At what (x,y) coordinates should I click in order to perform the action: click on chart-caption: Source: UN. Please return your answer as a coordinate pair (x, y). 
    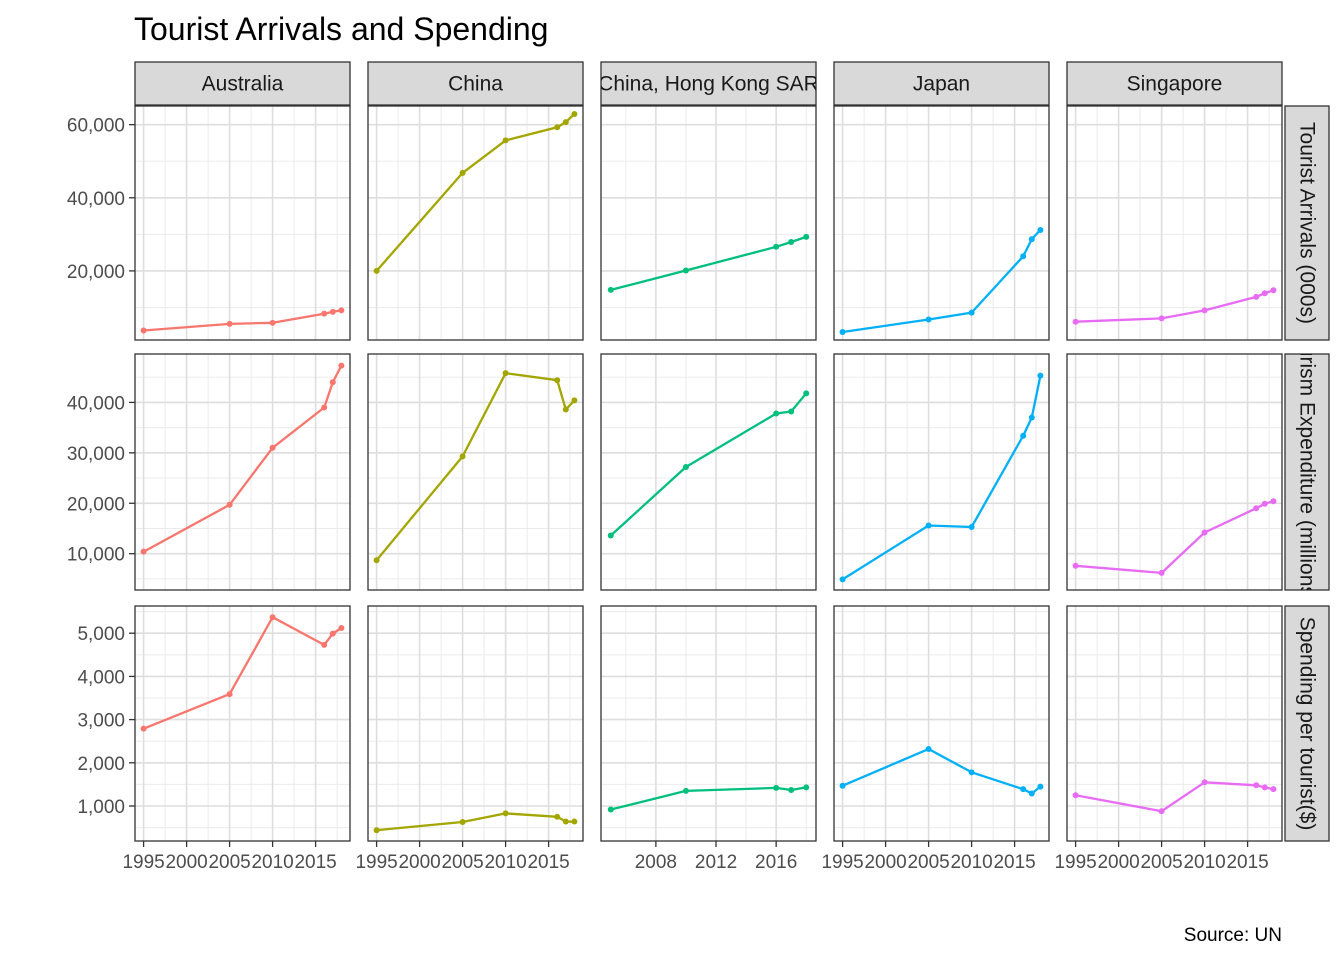
    Looking at the image, I should click on (1233, 935).